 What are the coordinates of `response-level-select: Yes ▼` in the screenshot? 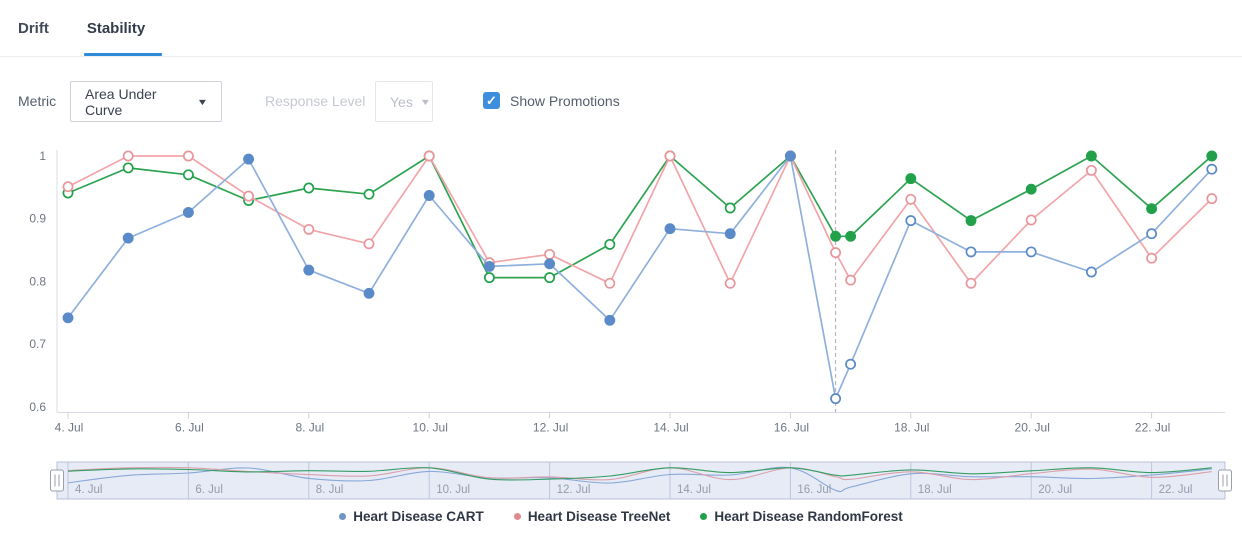 It's located at (404, 101).